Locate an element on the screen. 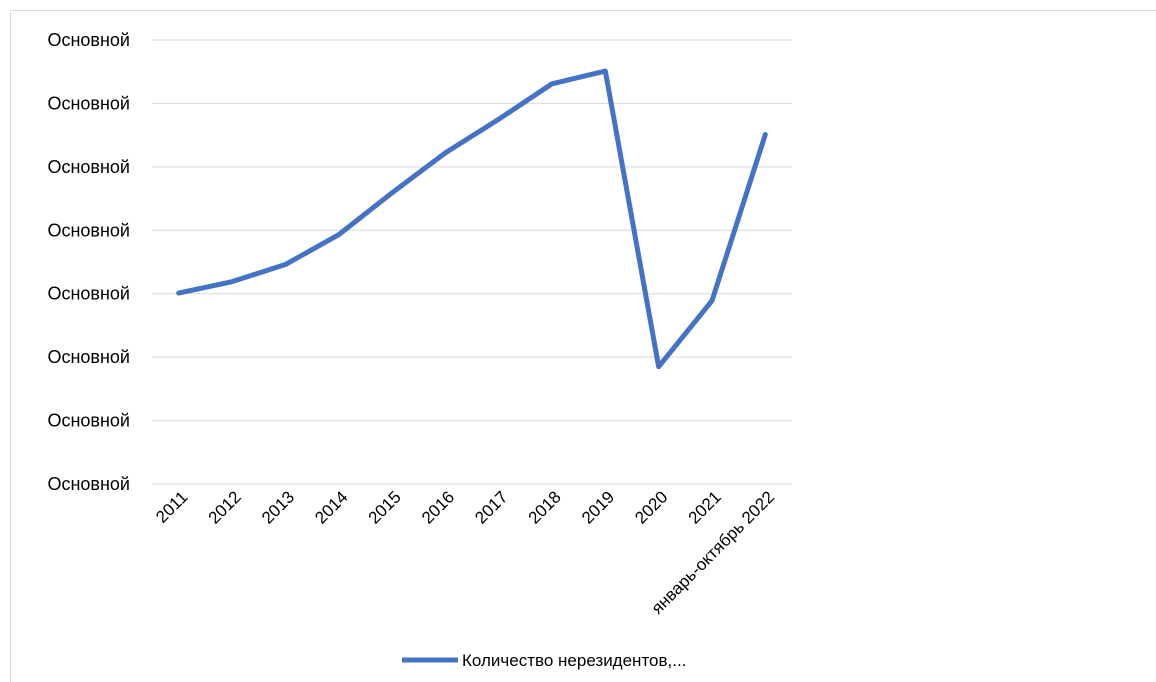 Image resolution: width=1156 pixels, height=682 pixels. x-tick-label: 2013 is located at coordinates (278, 507).